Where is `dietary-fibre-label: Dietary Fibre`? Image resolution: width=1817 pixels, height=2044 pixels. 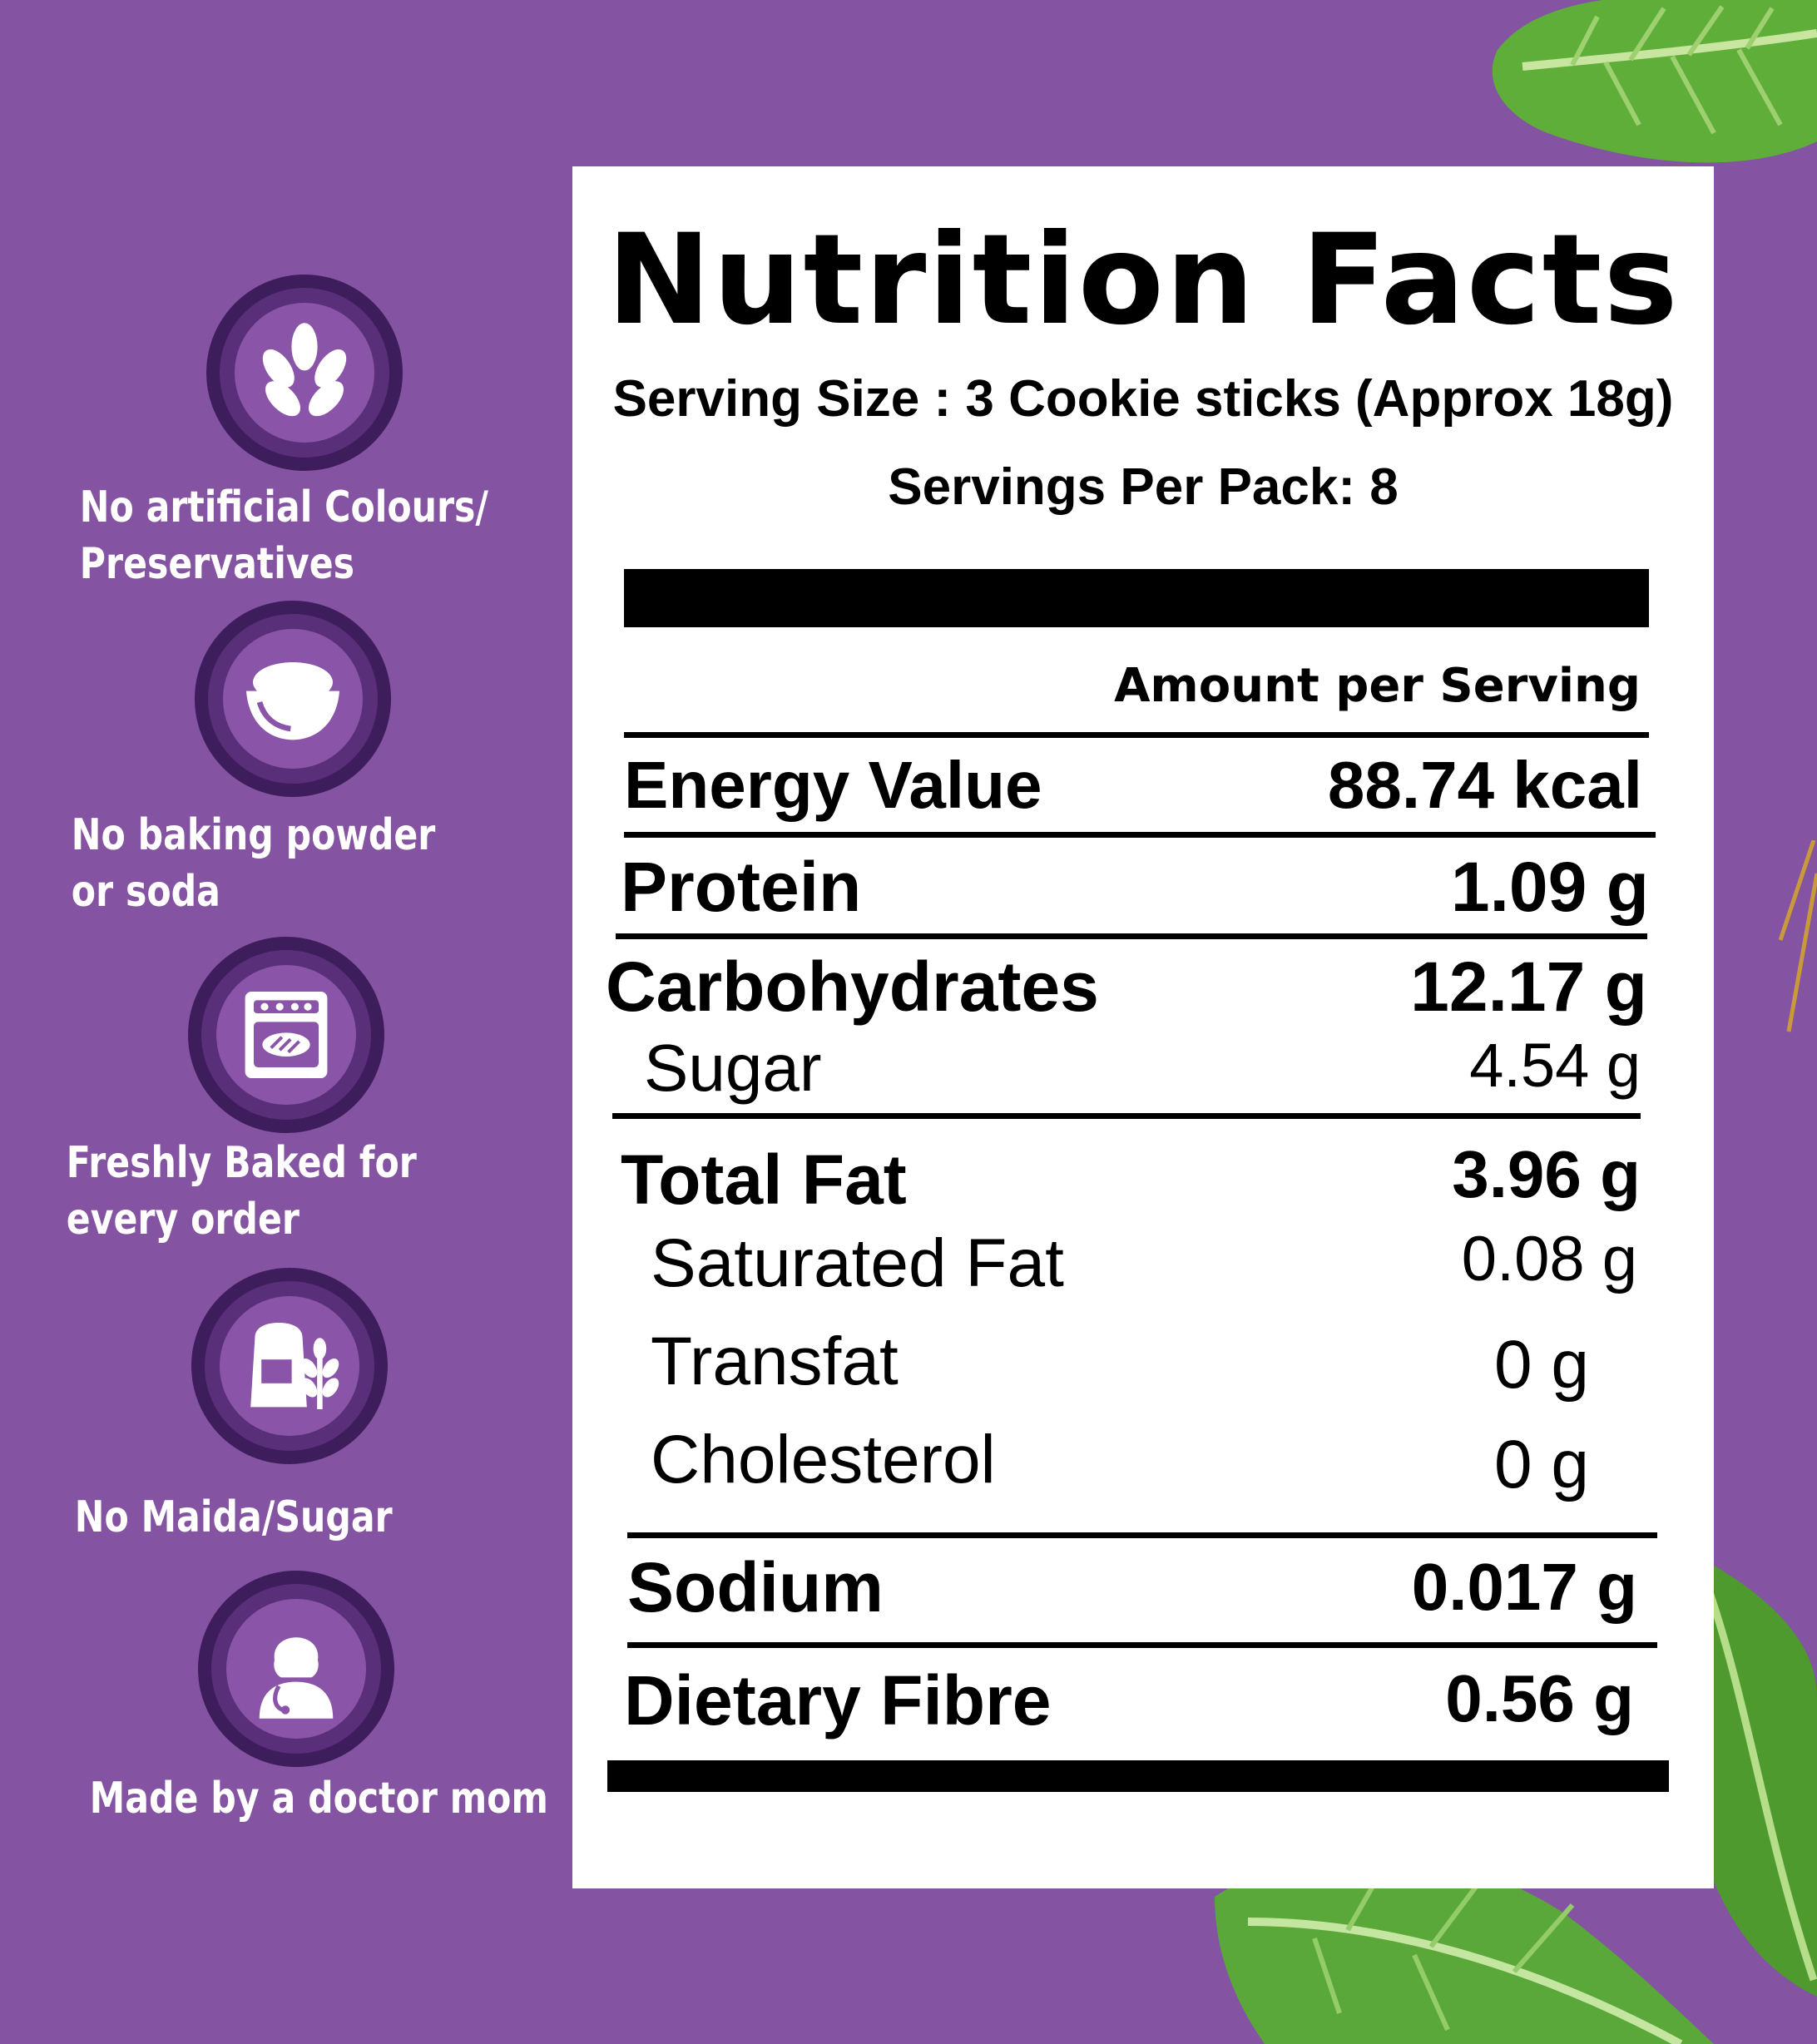
dietary-fibre-label: Dietary Fibre is located at coordinates (838, 1700).